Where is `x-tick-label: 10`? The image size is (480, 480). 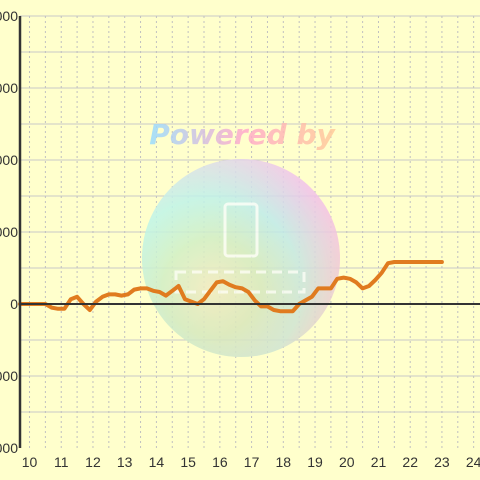
x-tick-label: 10 is located at coordinates (30, 462).